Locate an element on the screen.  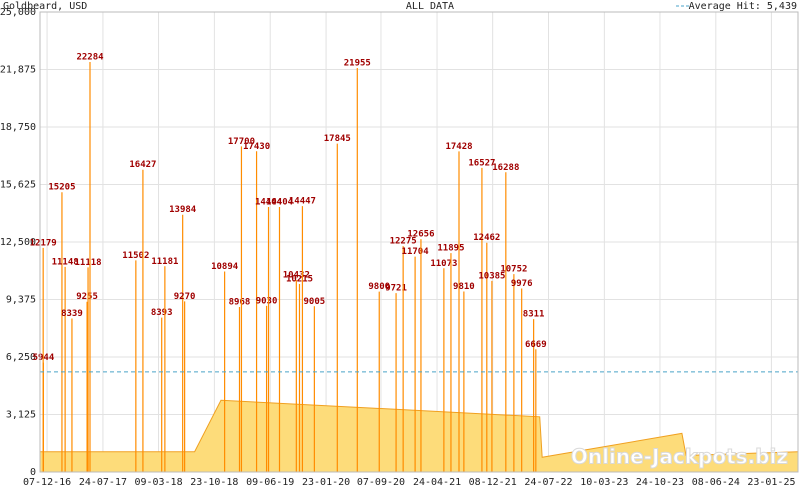
hit-label: 17430 is located at coordinates (256, 147).